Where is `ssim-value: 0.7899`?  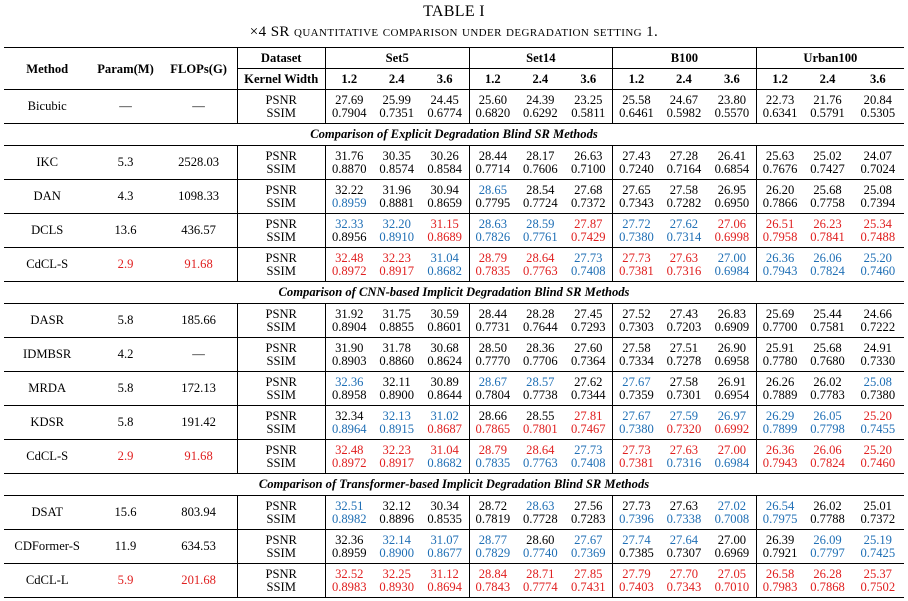
ssim-value: 0.7899 is located at coordinates (780, 428).